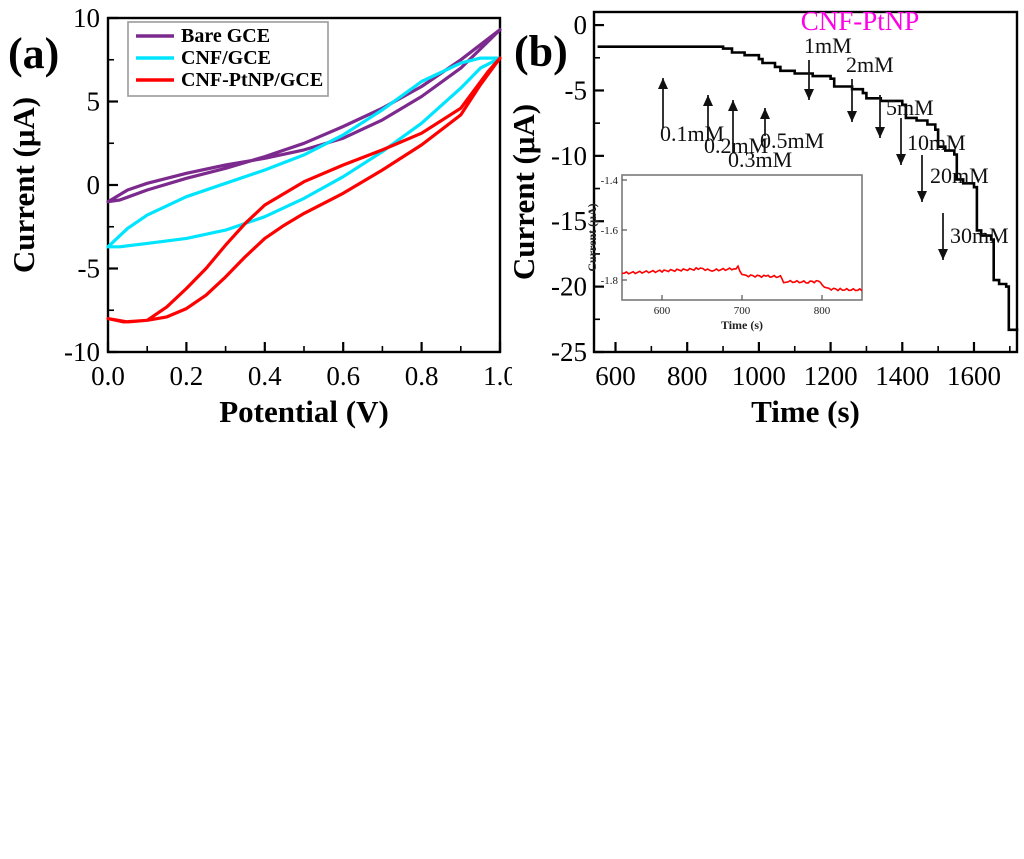 The width and height of the screenshot is (1024, 859). What do you see at coordinates (226, 58) in the screenshot?
I see `panel-a-legend-label: CNF/GCE` at bounding box center [226, 58].